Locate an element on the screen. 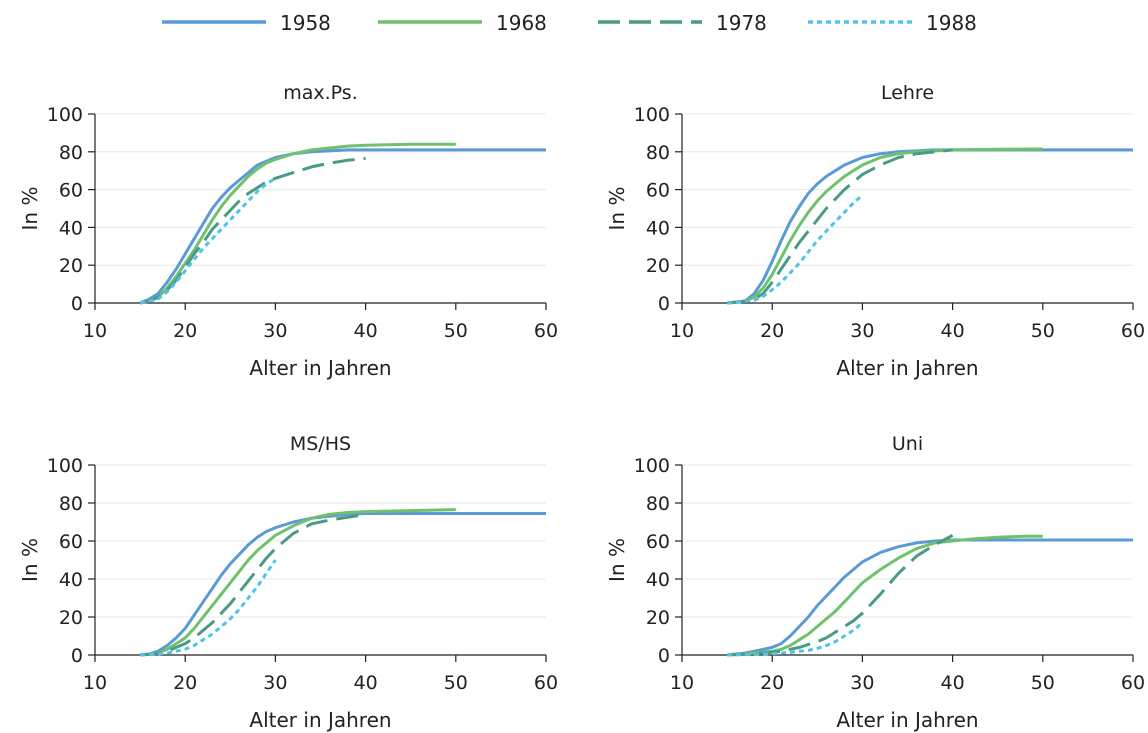  panel-title: MS/HS is located at coordinates (320, 444).